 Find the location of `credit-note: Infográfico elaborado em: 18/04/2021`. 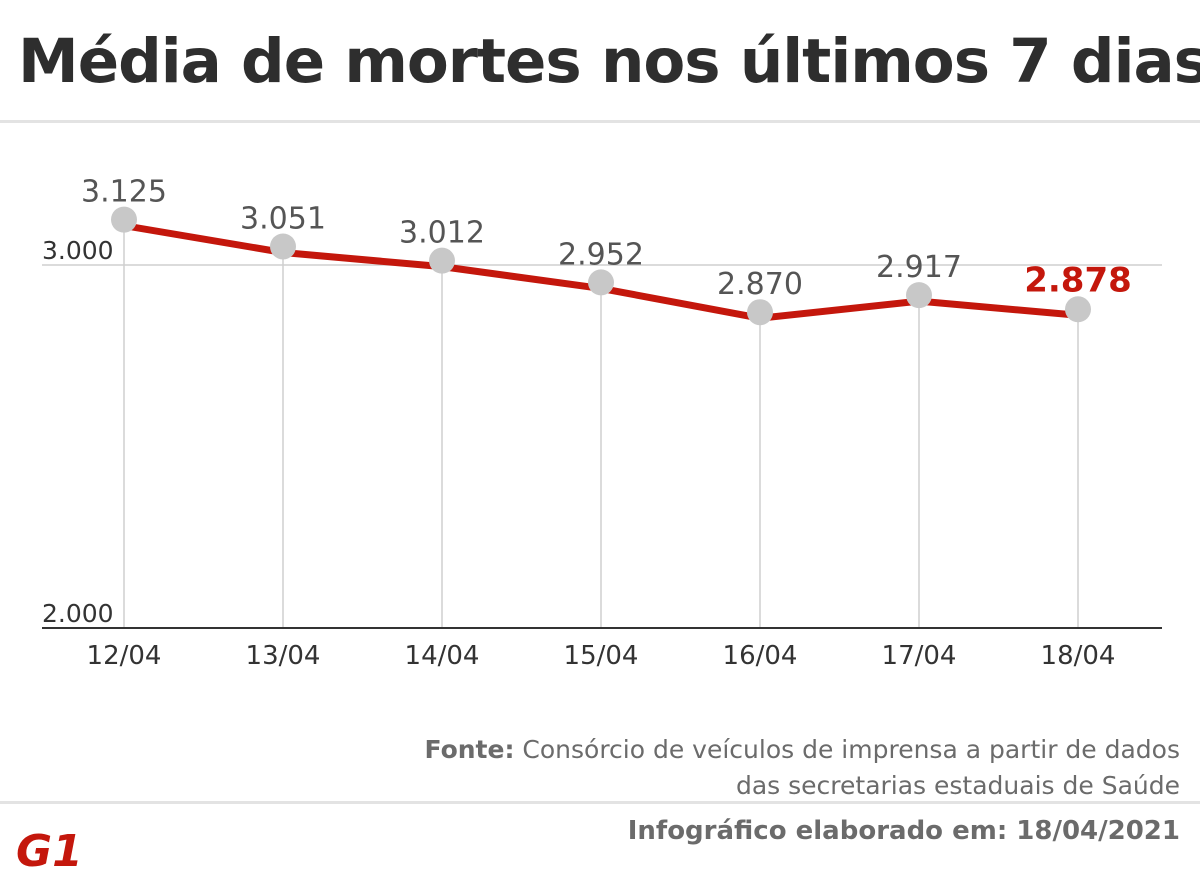

credit-note: Infográfico elaborado em: 18/04/2021 is located at coordinates (903, 831).